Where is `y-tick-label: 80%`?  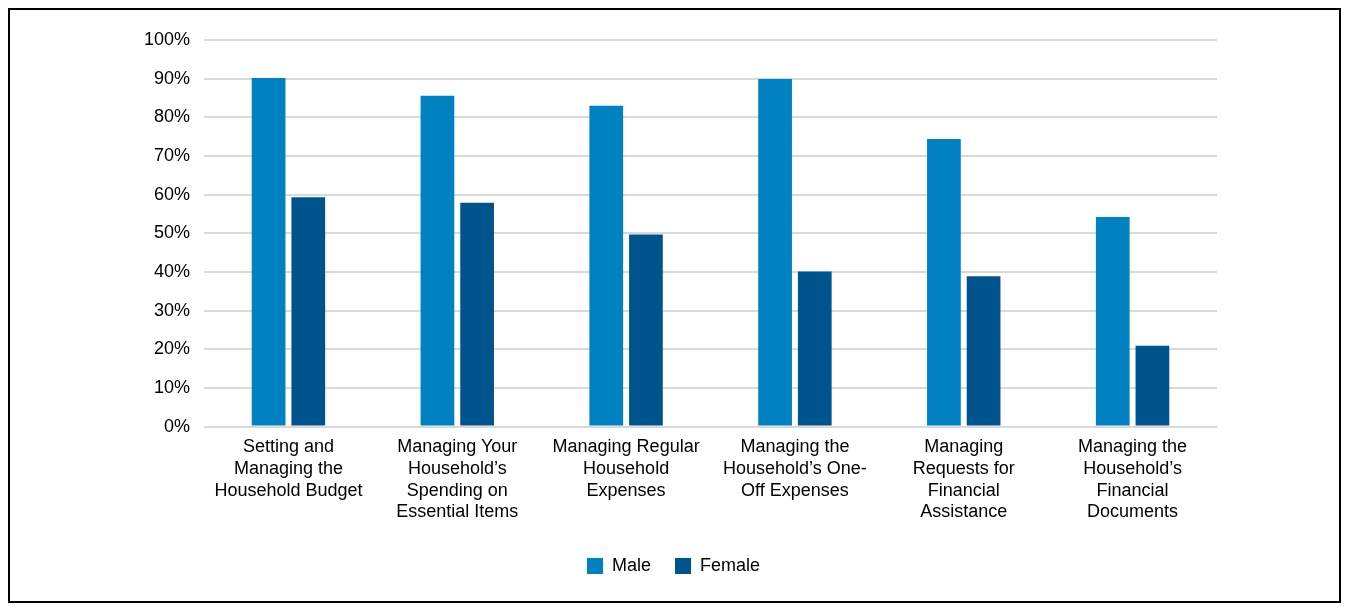 y-tick-label: 80% is located at coordinates (172, 116).